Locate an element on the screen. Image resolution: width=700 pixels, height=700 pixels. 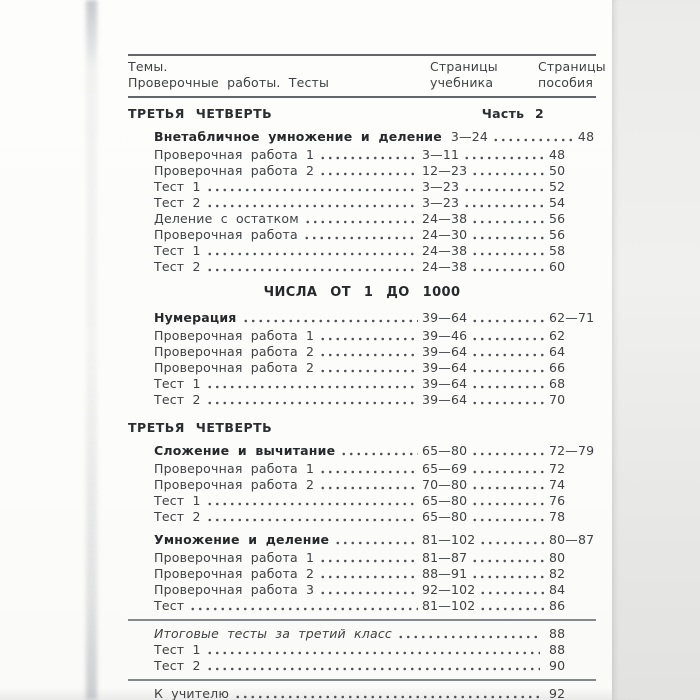
textbook-pages-cell: 3—23 is located at coordinates (483, 187).